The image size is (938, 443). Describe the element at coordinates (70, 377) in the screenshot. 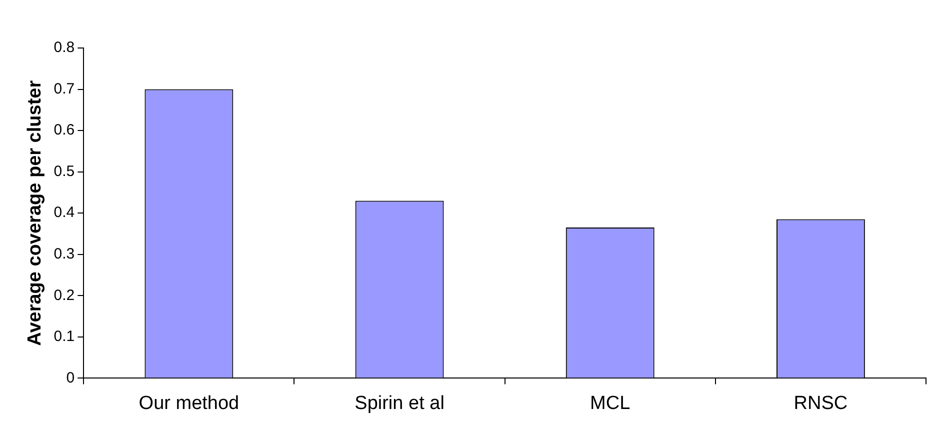

I see `y-tick-label: 0` at that location.